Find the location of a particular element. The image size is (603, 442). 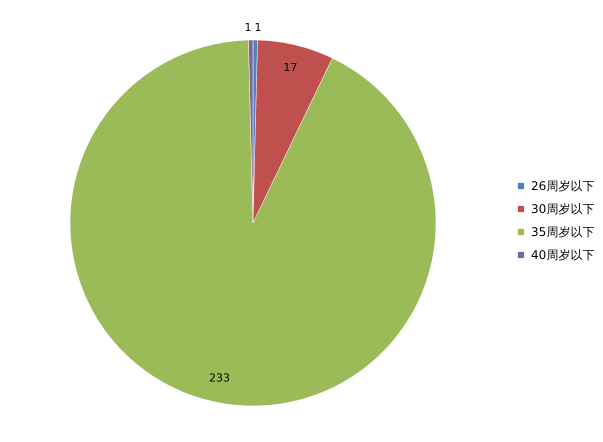

legend-label: 30周岁以下 is located at coordinates (562, 209).